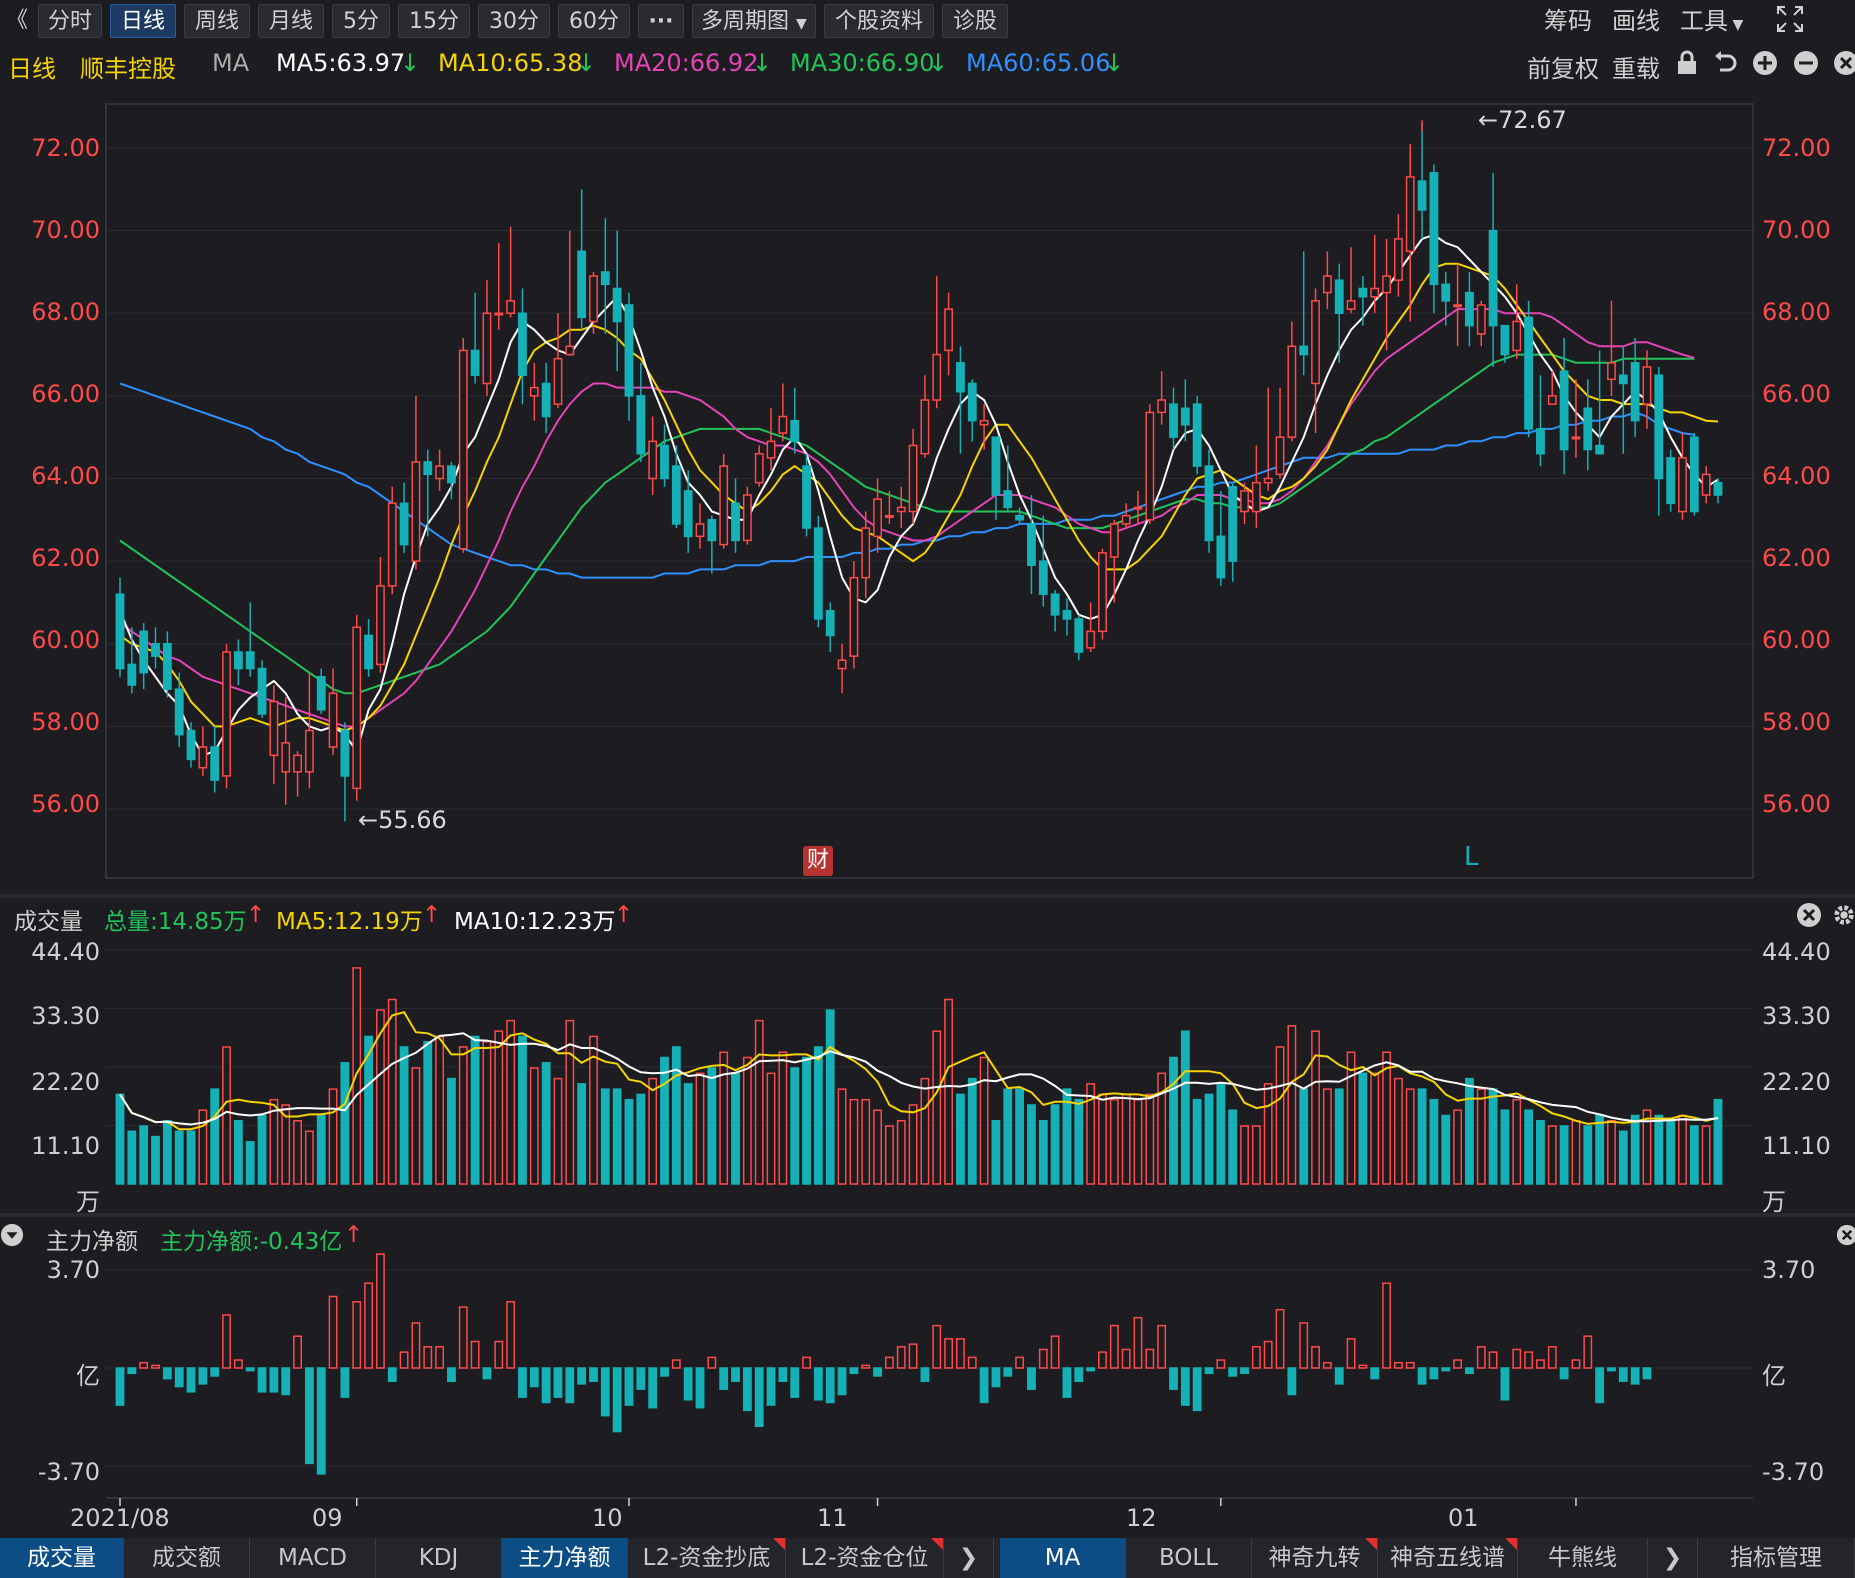  Describe the element at coordinates (361, 21) in the screenshot. I see `tab-5min: 5分` at that location.